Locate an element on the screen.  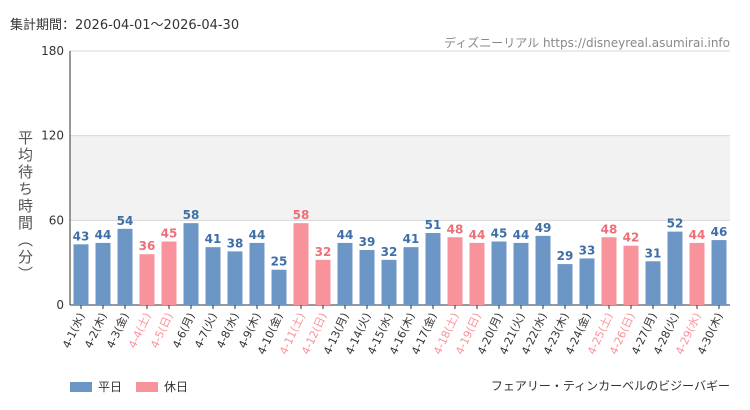
data-label: 39 is located at coordinates (367, 242).